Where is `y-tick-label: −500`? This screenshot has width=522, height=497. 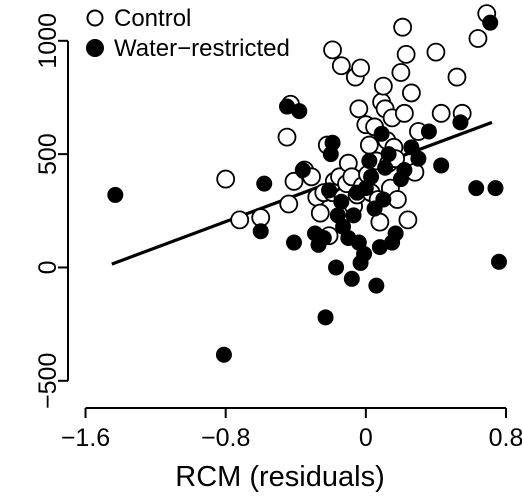
y-tick-label: −500 is located at coordinates (48, 381).